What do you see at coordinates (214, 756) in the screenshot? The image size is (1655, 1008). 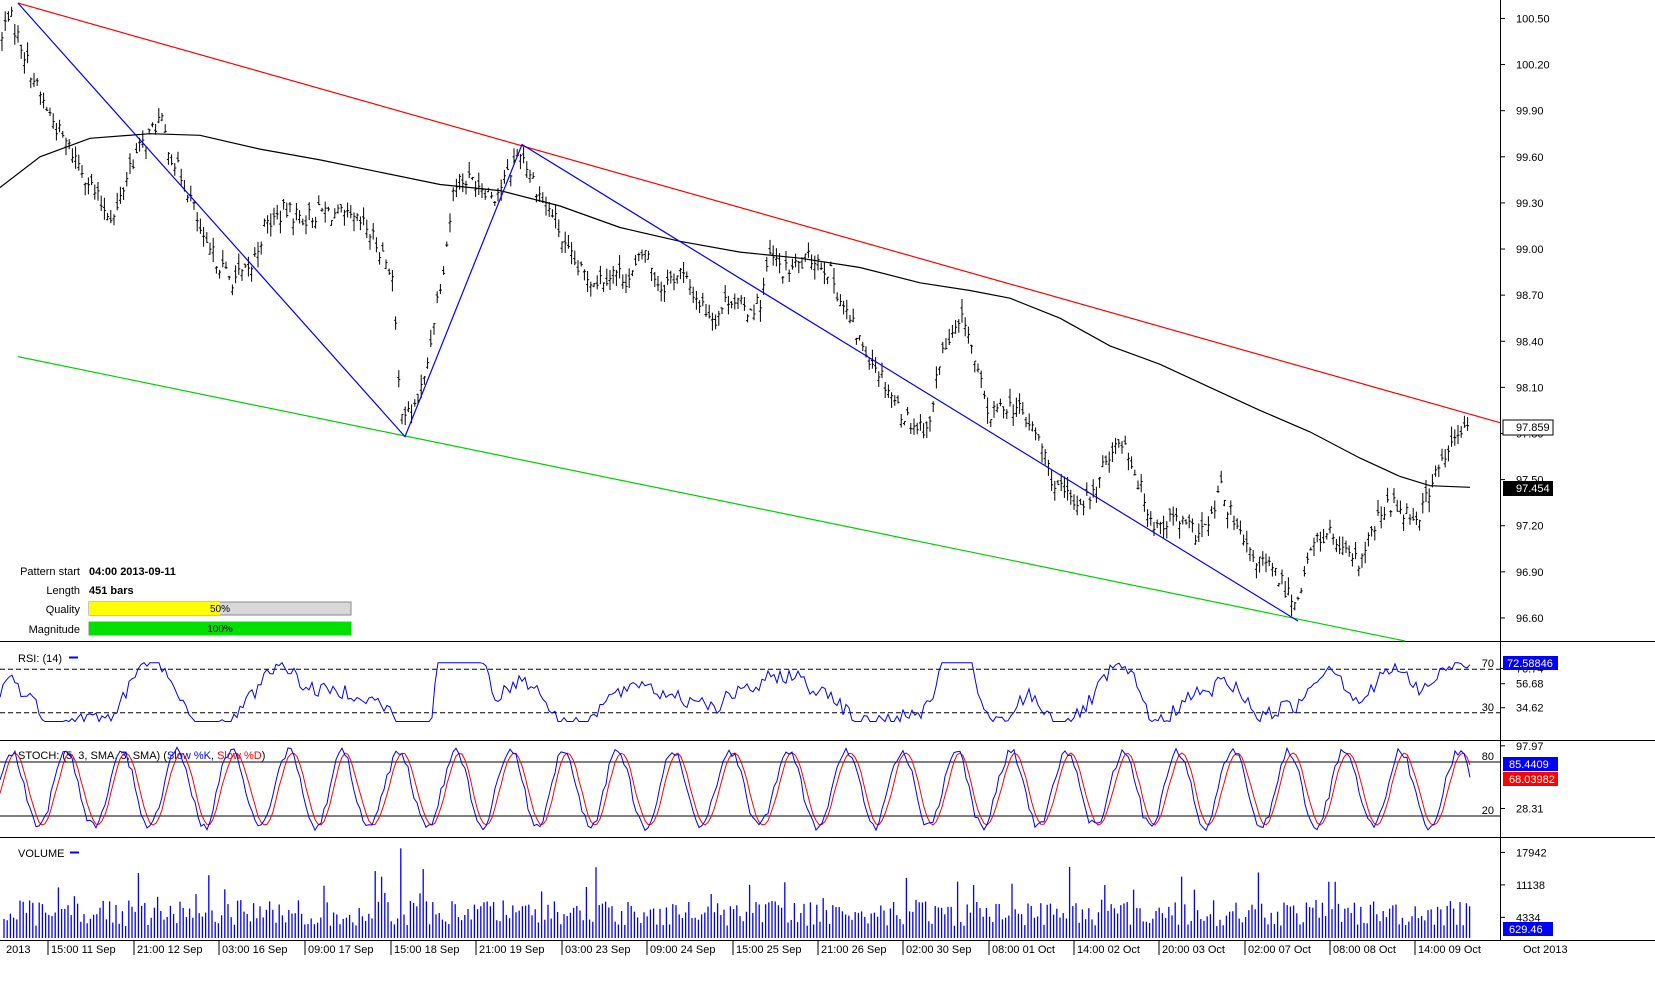 I see `stoch-title-sep: ,` at bounding box center [214, 756].